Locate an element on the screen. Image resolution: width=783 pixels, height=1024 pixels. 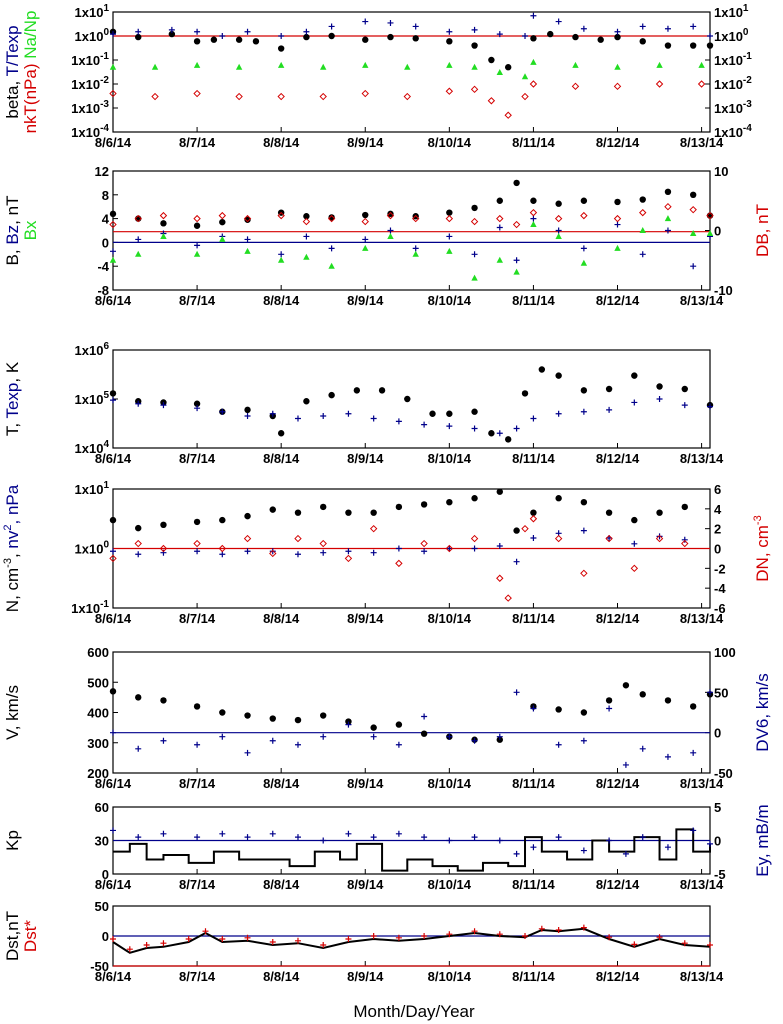
y-tick-label-left: 30 is located at coordinates (102, 841).